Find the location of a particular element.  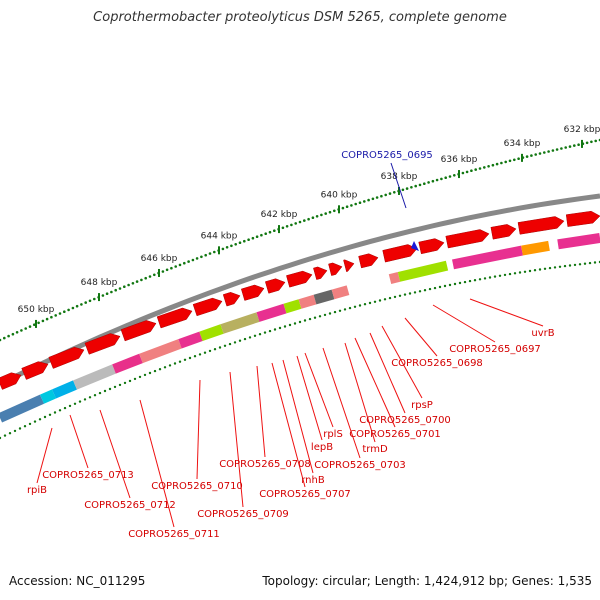

tick-label: 642 kbp is located at coordinates (279, 215).